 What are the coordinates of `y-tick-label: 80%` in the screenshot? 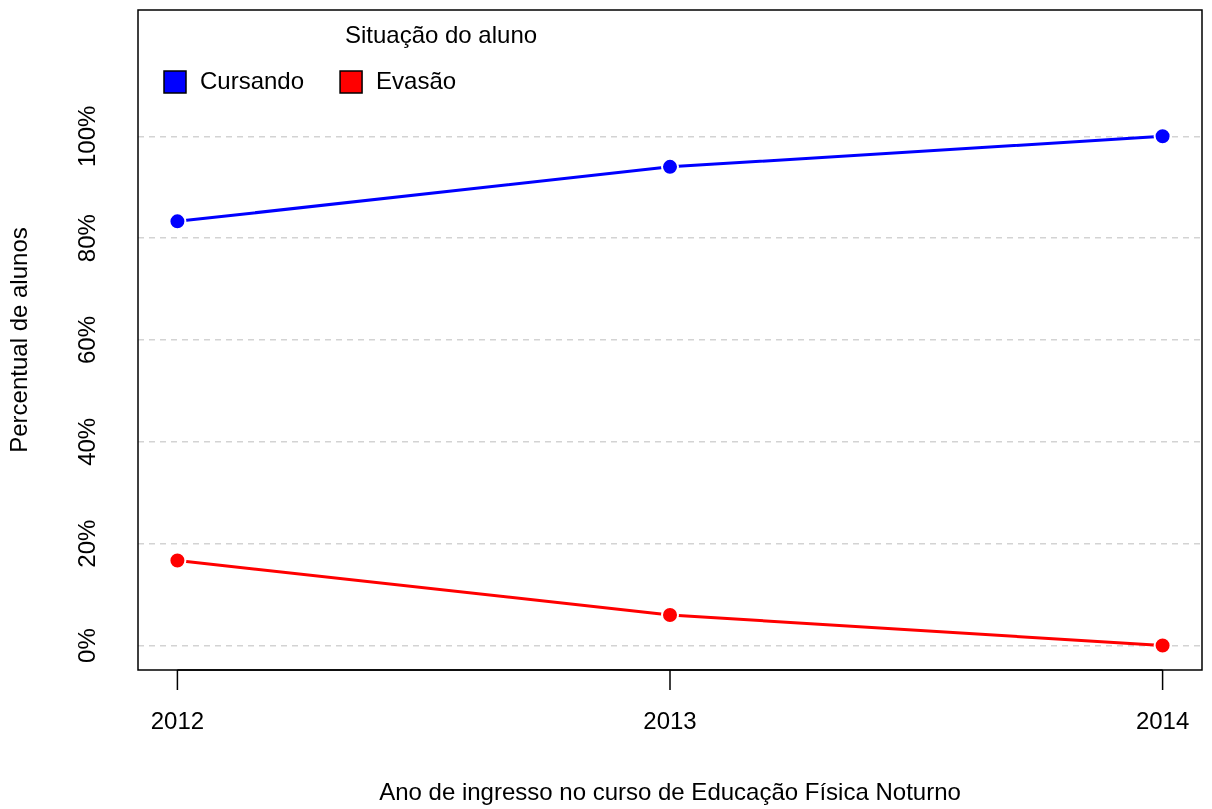 It's located at (86, 238).